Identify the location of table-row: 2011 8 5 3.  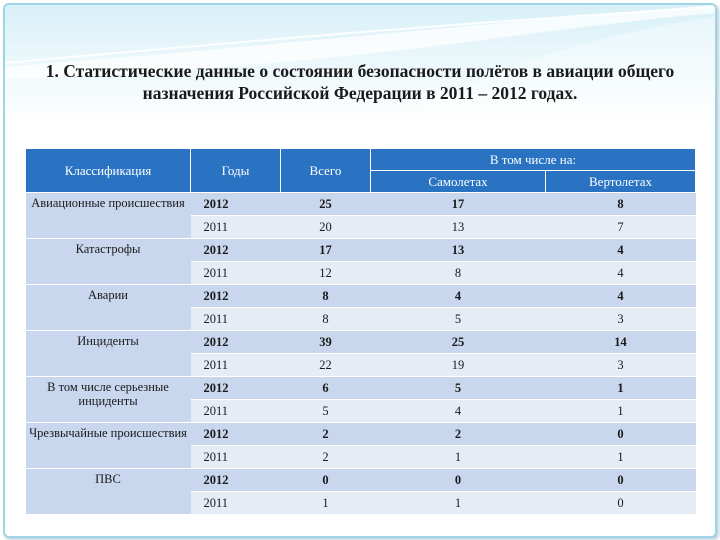
(361, 319).